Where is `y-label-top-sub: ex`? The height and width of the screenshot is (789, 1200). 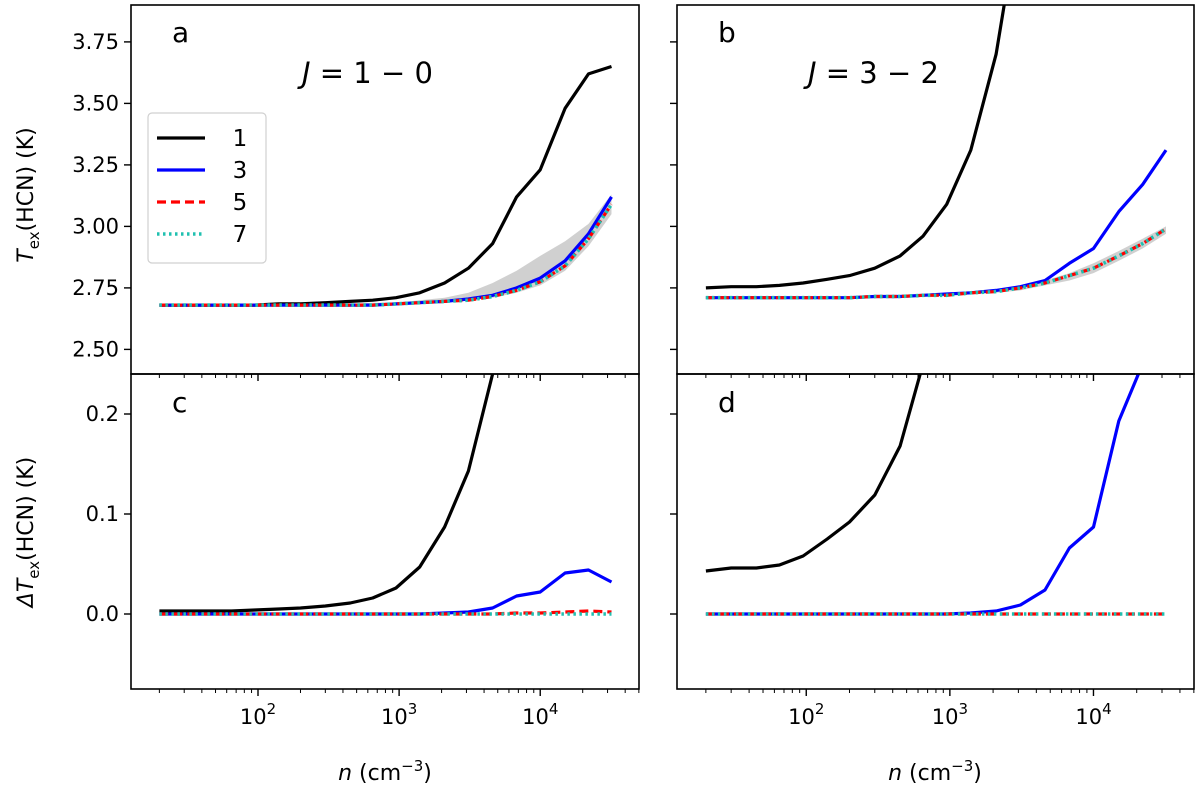
y-label-top-sub: ex is located at coordinates (34, 240).